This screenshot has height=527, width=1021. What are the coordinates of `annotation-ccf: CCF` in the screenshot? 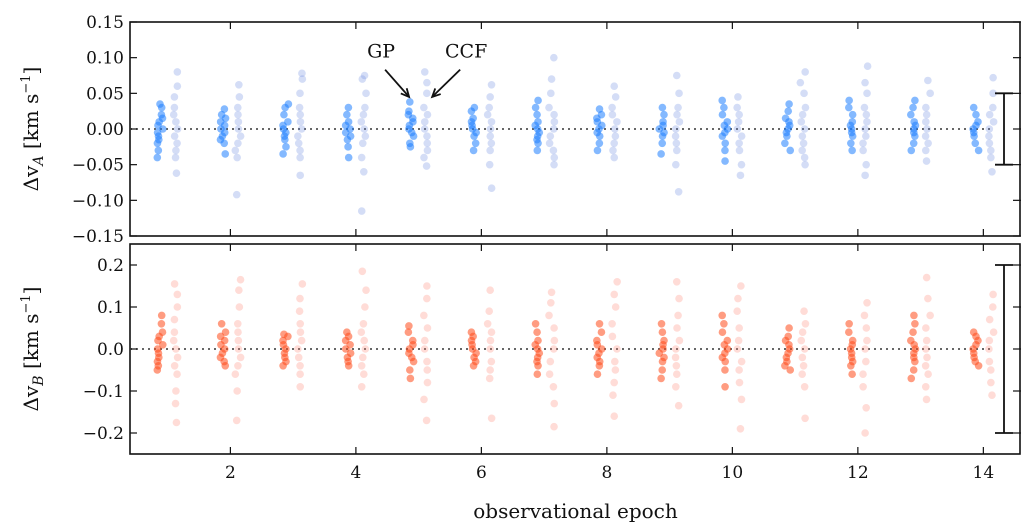 It's located at (466, 52).